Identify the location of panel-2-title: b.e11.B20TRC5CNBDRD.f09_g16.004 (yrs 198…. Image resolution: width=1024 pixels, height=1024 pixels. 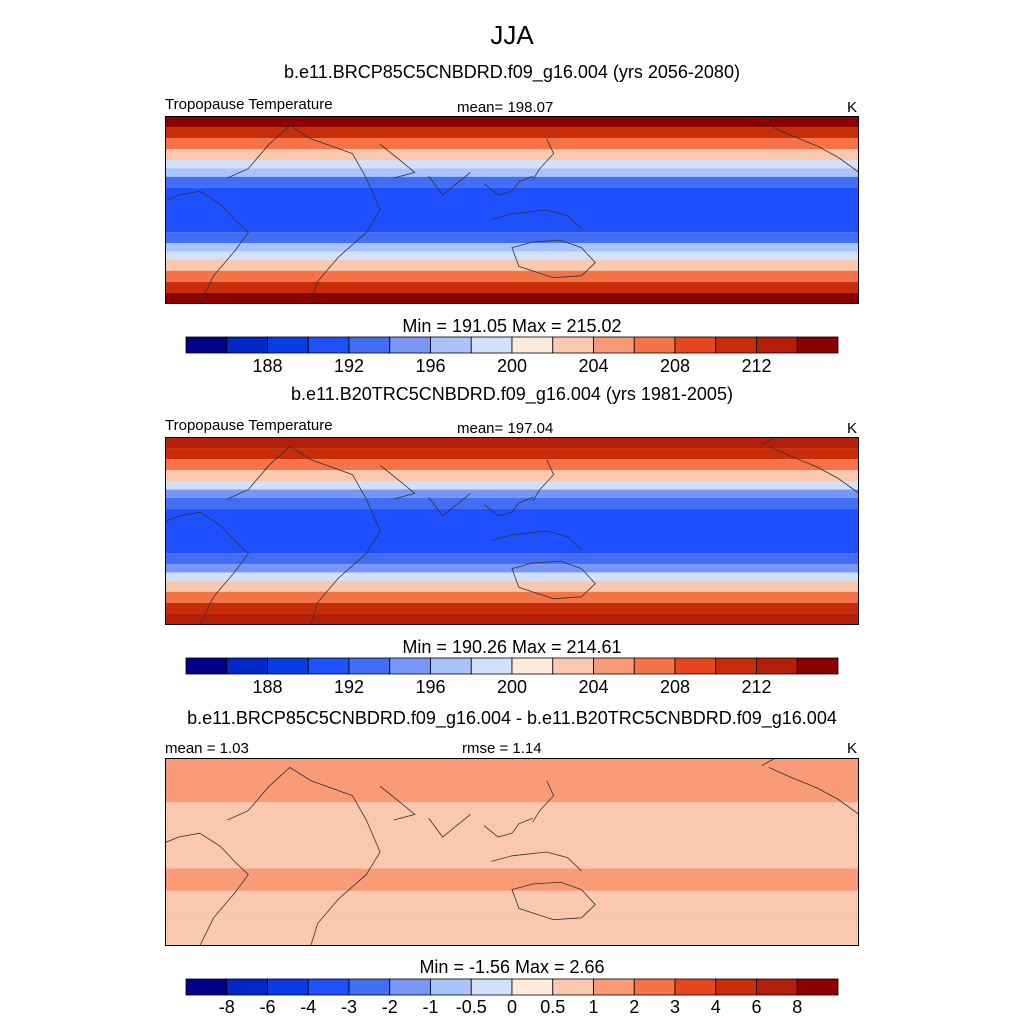
(512, 394).